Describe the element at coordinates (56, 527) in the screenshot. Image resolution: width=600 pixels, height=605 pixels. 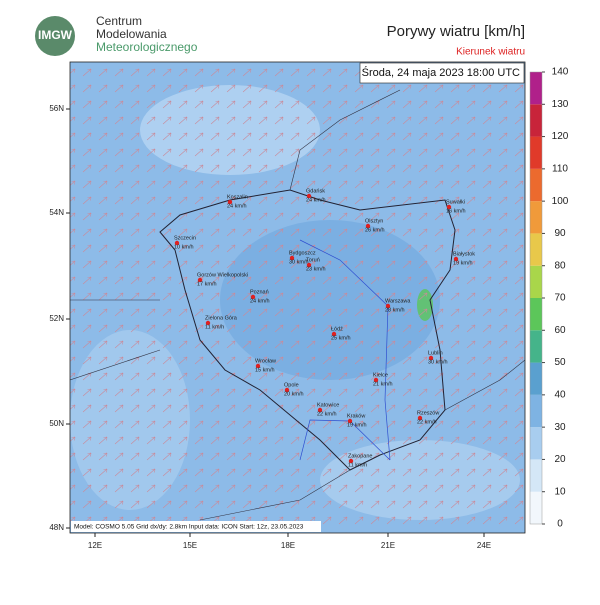
I see `lat-label: 48N` at that location.